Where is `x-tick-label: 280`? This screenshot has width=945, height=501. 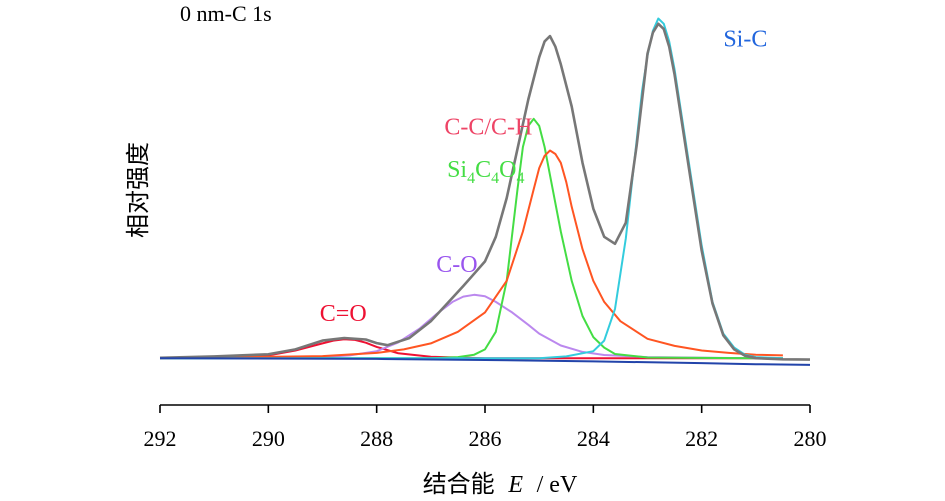 x-tick-label: 280 is located at coordinates (810, 438).